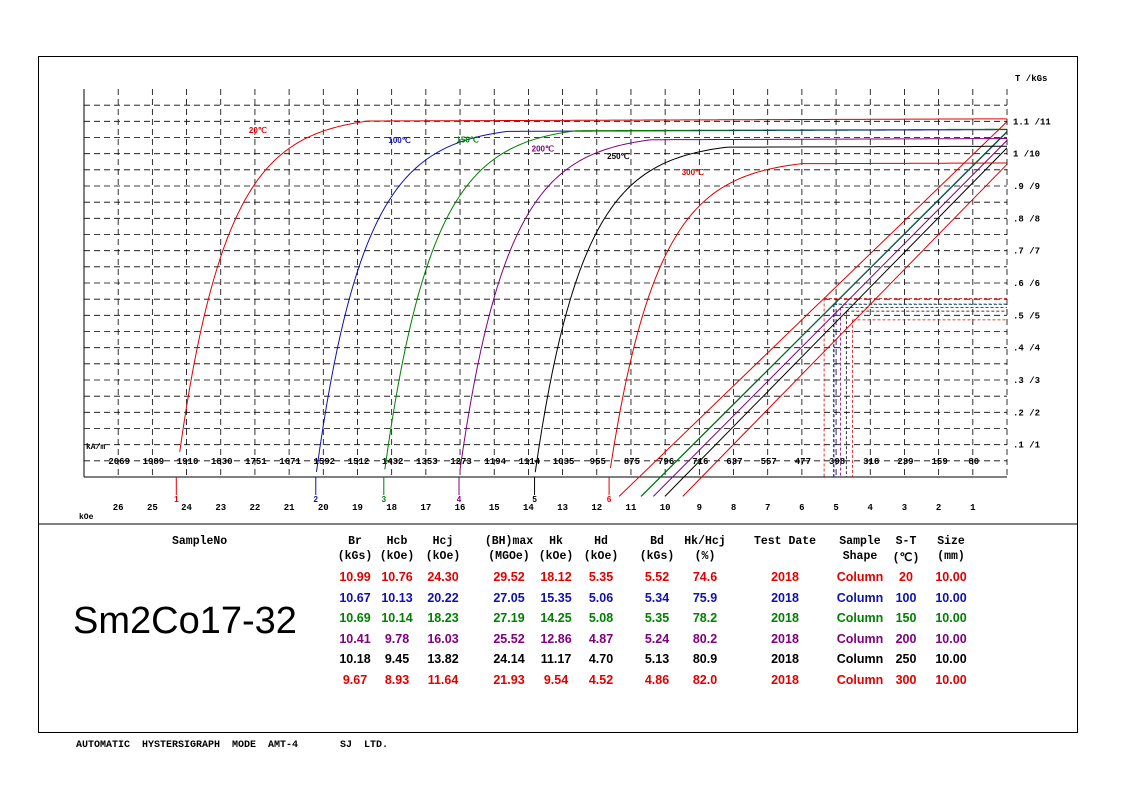 The image size is (1123, 793). What do you see at coordinates (666, 462) in the screenshot?
I see `x-tick-label-kam: 796` at bounding box center [666, 462].